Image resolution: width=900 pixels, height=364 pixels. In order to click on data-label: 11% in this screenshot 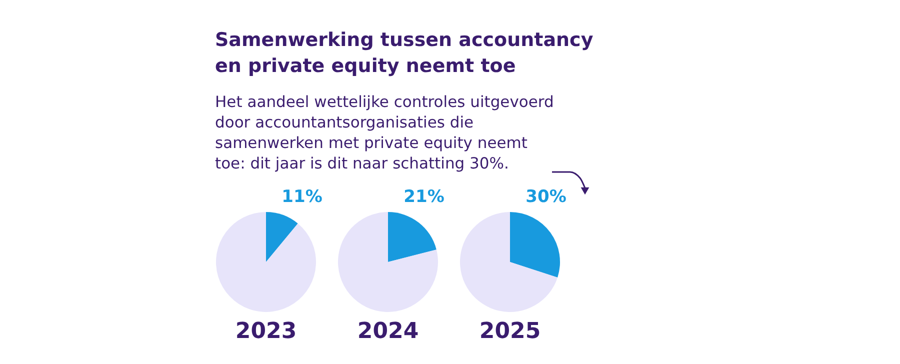, I will do `click(302, 197)`.